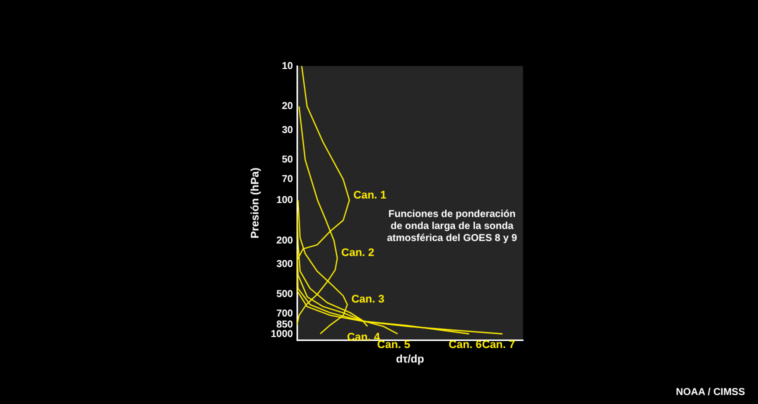  Describe the element at coordinates (285, 240) in the screenshot. I see `y-tick-label: 200` at that location.